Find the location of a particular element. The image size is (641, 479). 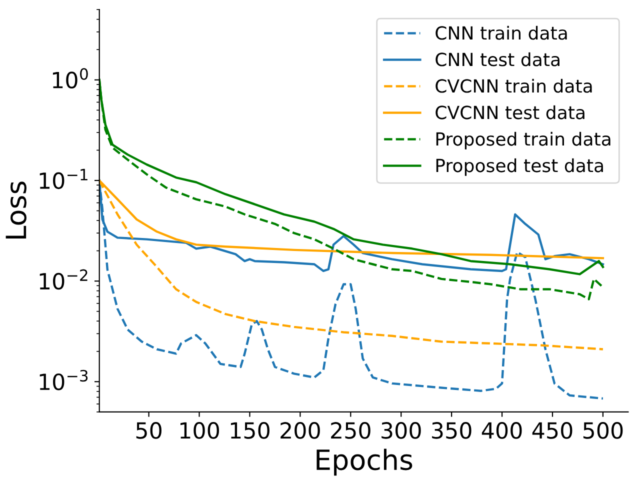

x-tick-label: 450 is located at coordinates (552, 430).